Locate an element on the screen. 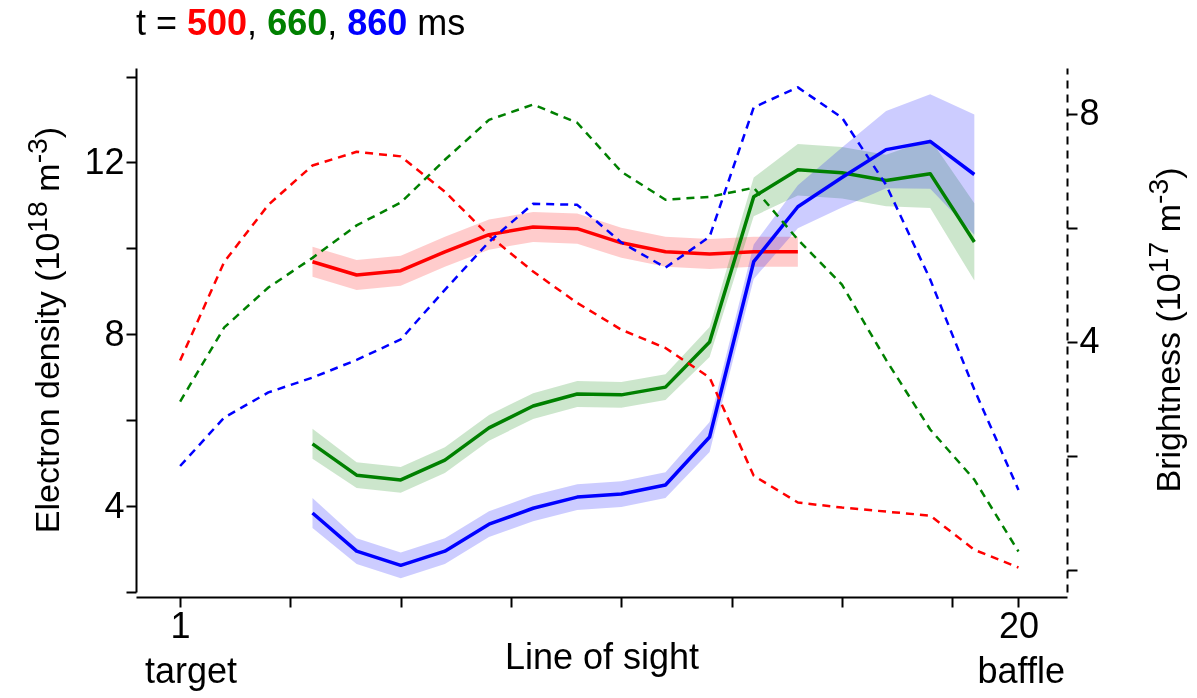  line-series is located at coordinates (555, 251).